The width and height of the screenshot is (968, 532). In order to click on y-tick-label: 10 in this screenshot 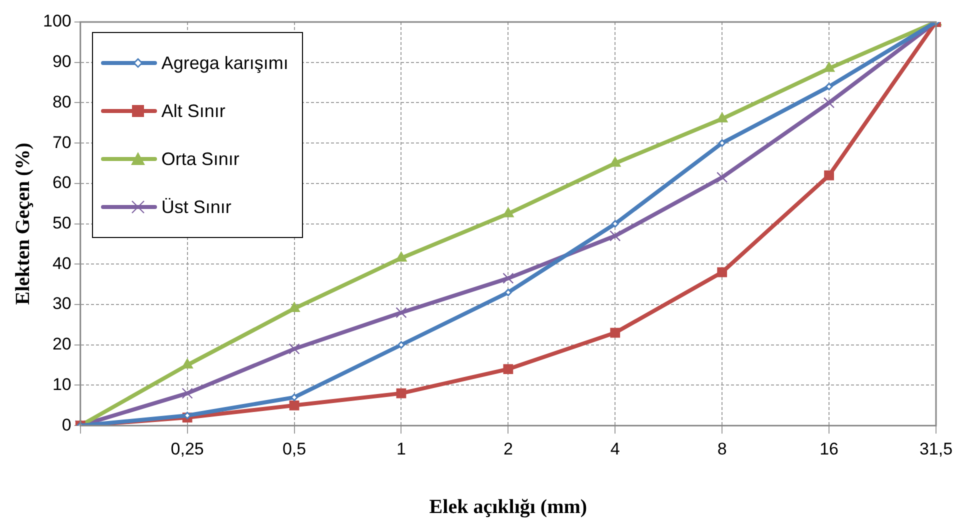, I will do `click(62, 384)`.